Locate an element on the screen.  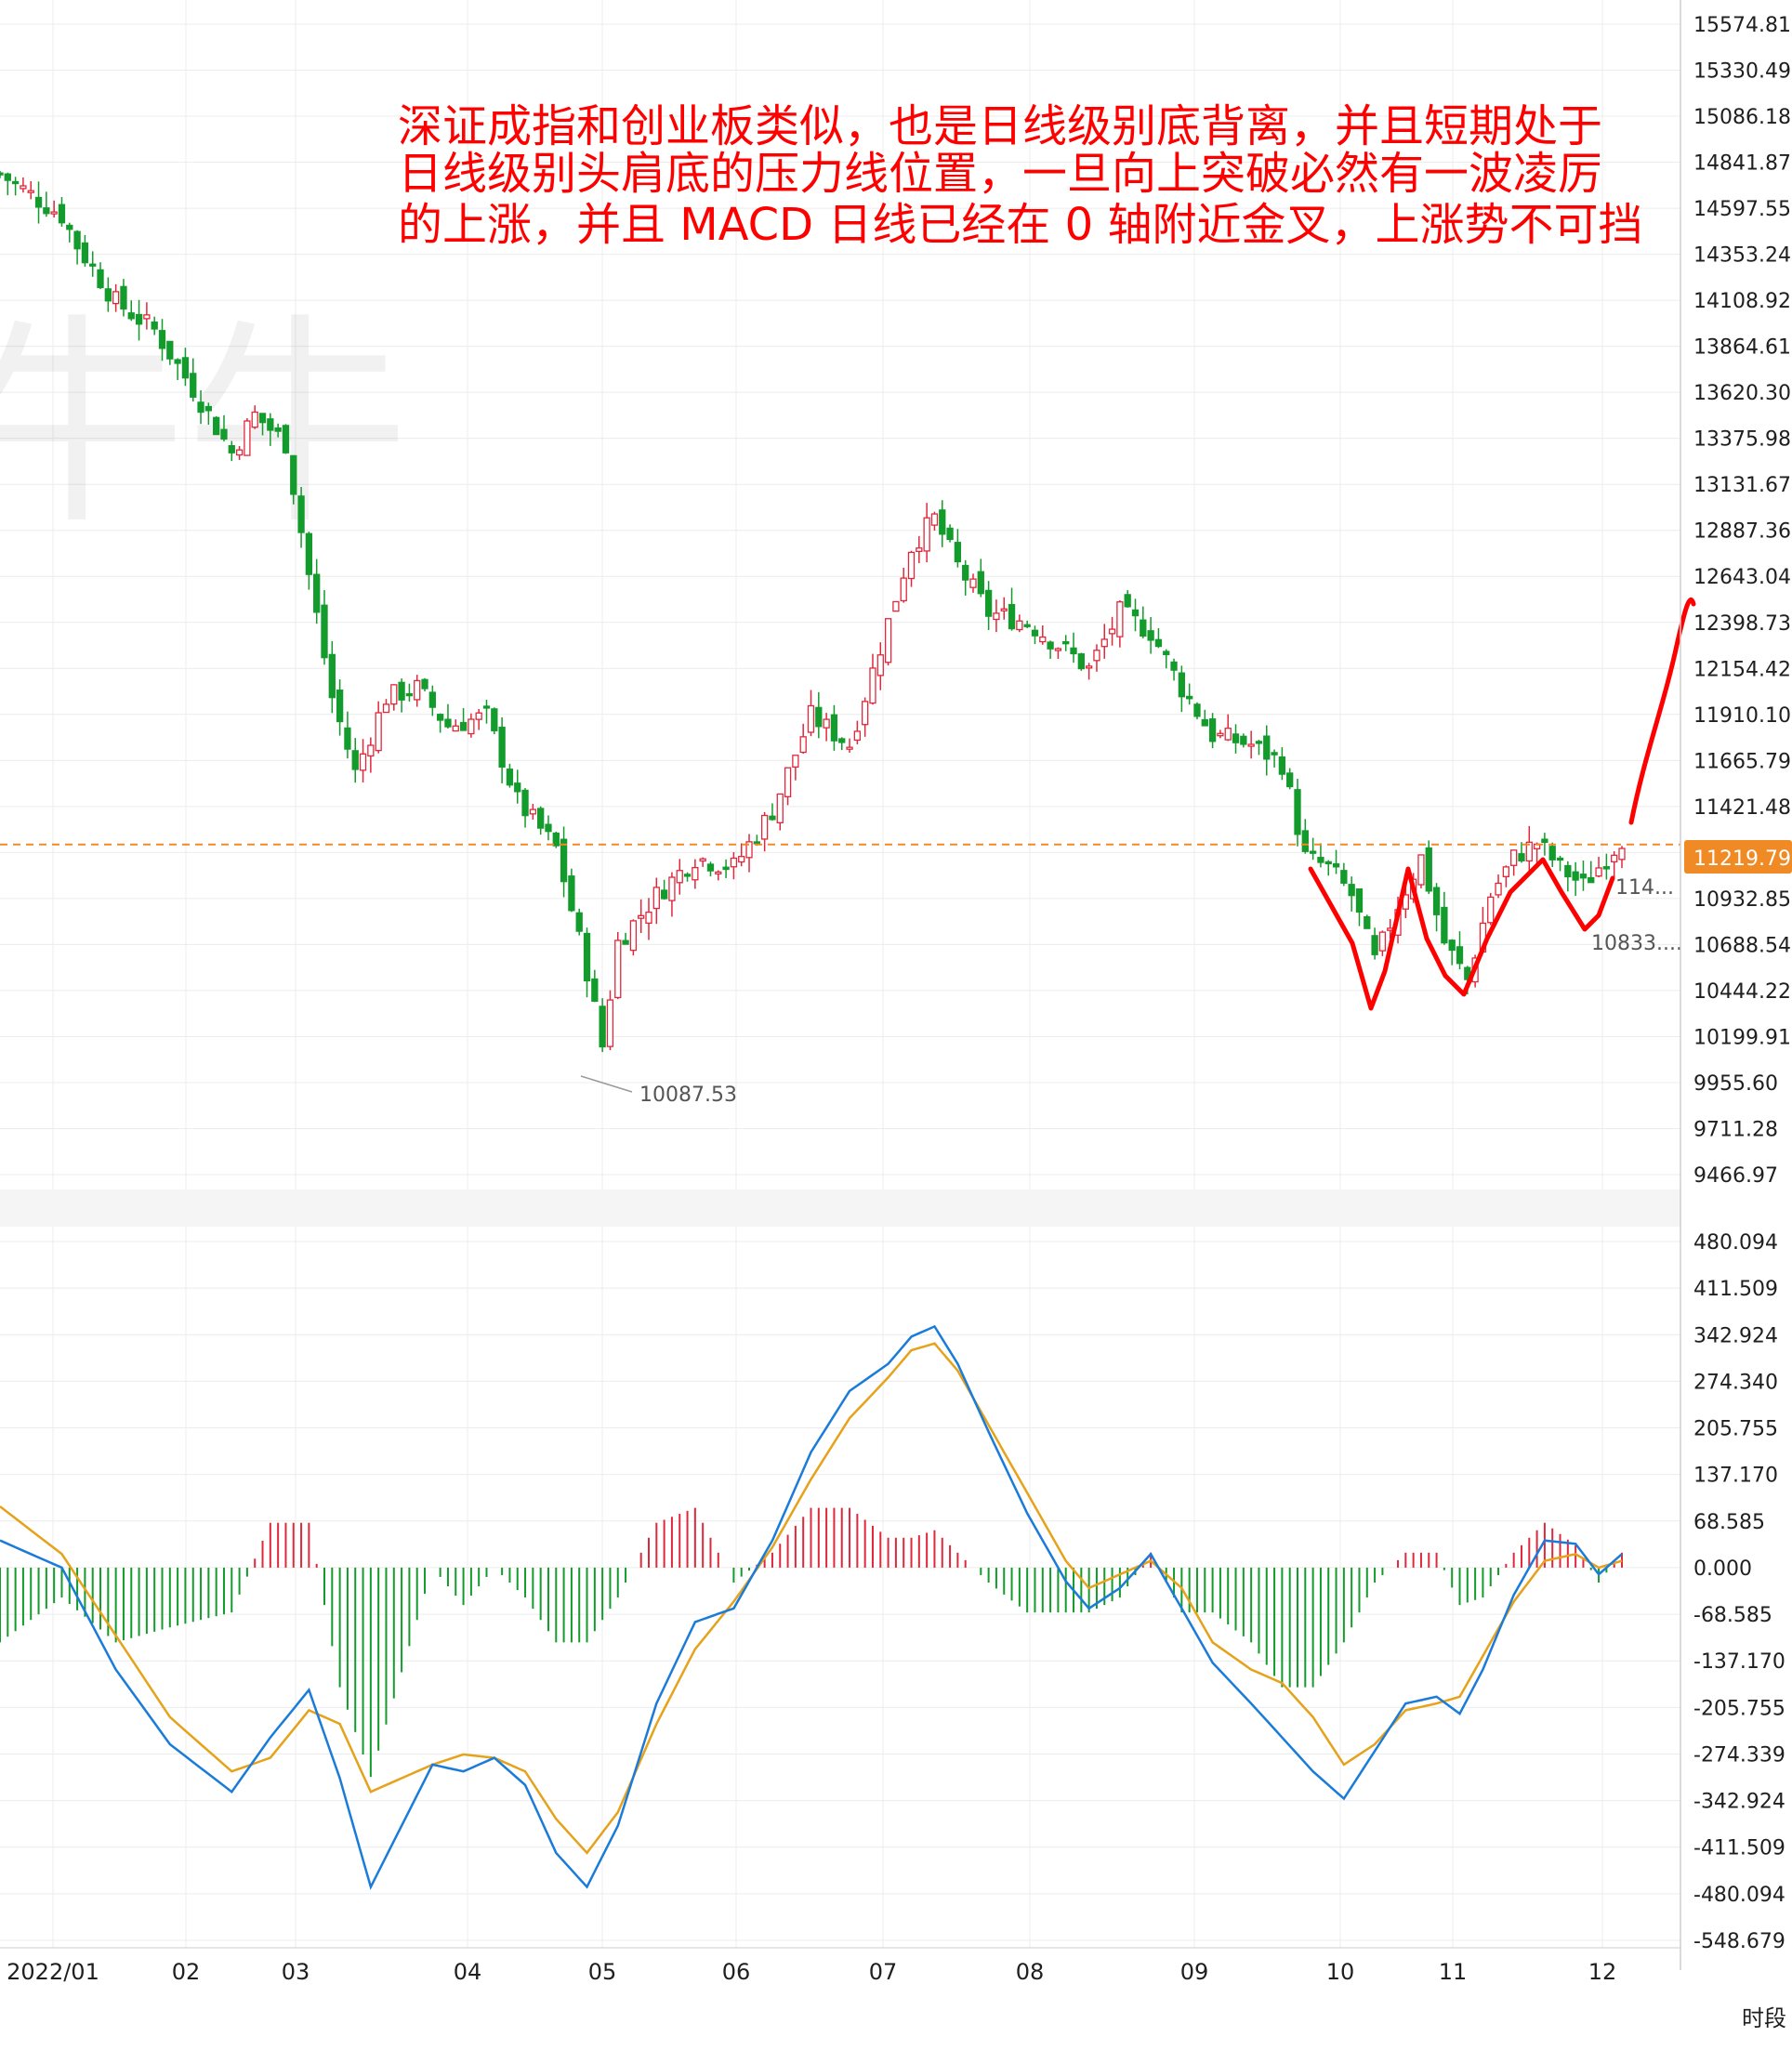
x-tick-label: 10 is located at coordinates (1340, 1972).